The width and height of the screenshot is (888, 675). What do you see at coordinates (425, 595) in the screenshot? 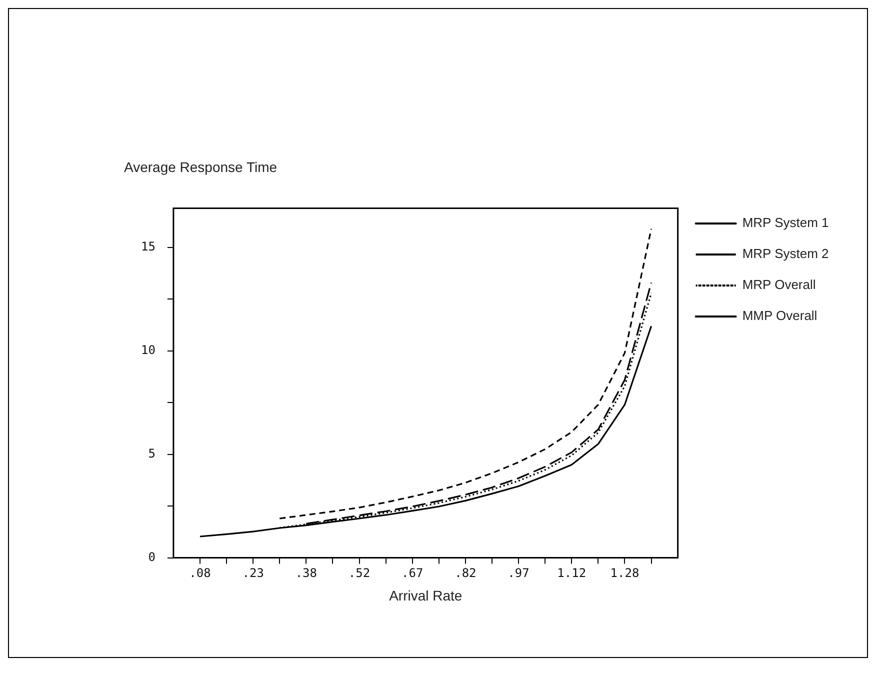
I see `x-axis-title: Arrival Rate` at bounding box center [425, 595].